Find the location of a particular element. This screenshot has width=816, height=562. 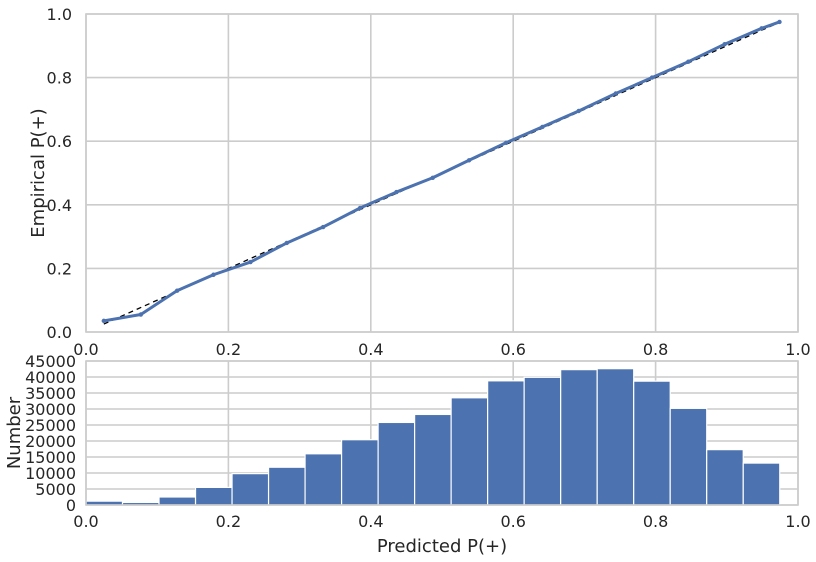

calibration-x-tick-label: 0.0 is located at coordinates (85, 349).